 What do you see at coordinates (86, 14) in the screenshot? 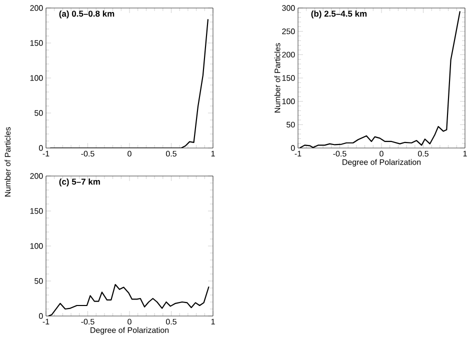
I see `chart-title: (a) 0.5–0.8 km` at bounding box center [86, 14].